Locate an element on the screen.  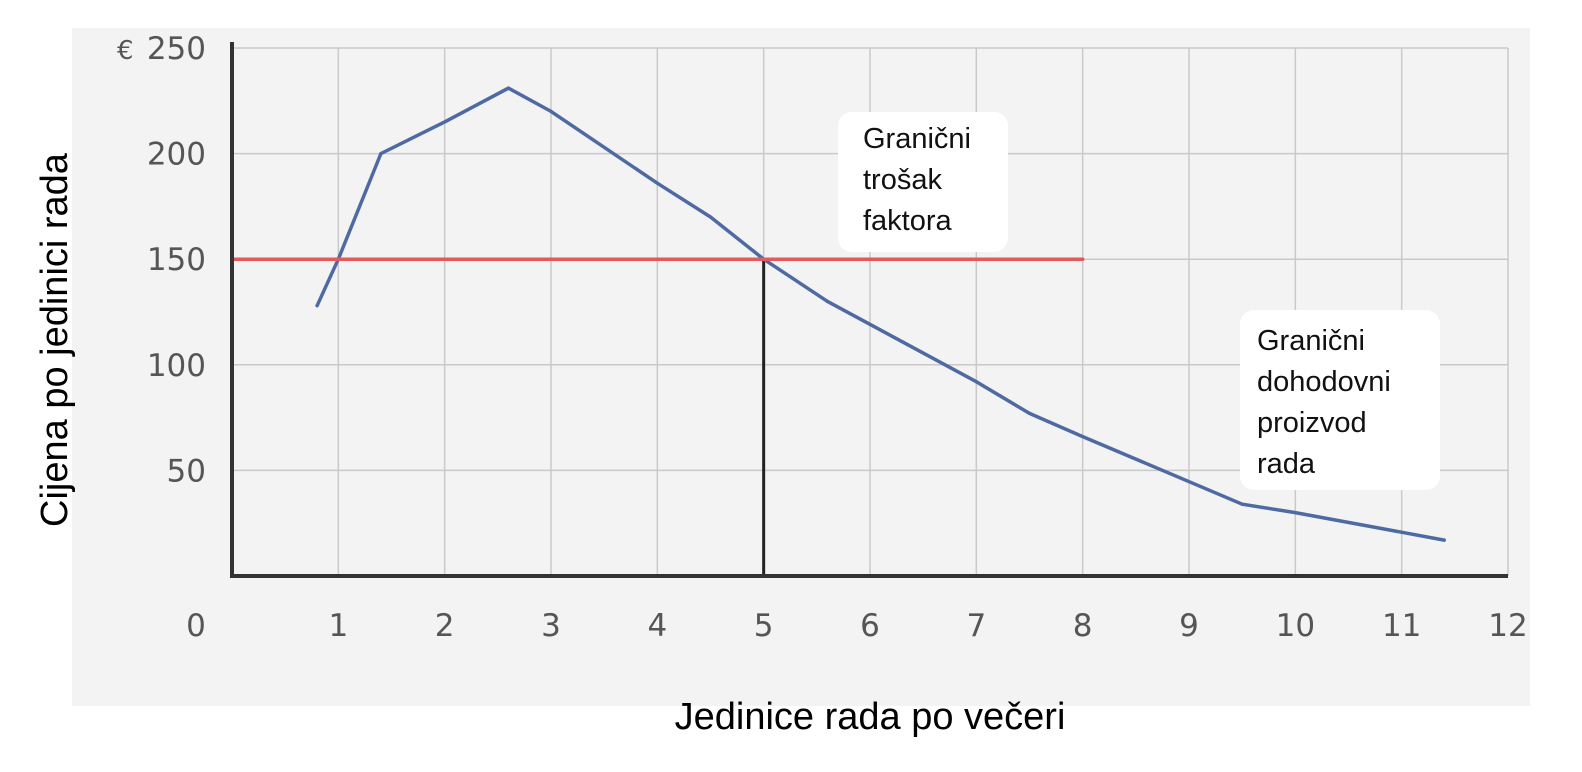
x-axis-title: Jedinice rada po večeri is located at coordinates (870, 717).